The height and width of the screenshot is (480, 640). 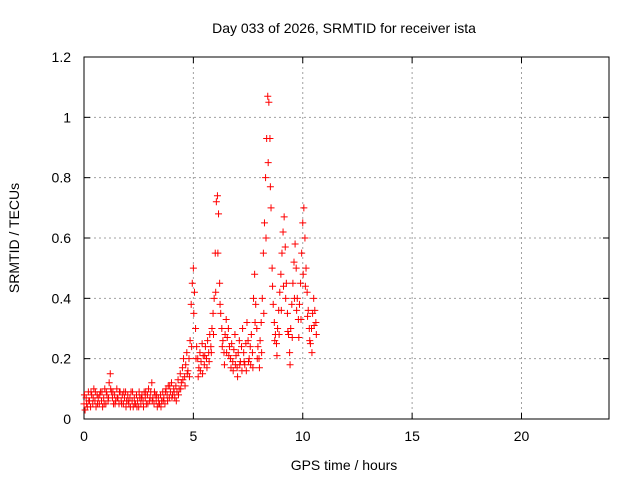 I want to click on x-tick-label: 0, so click(x=84, y=436).